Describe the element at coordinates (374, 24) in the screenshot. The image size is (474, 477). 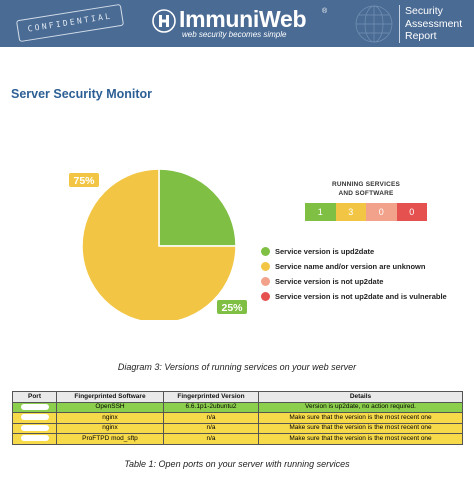
I see `network-globe-icon` at that location.